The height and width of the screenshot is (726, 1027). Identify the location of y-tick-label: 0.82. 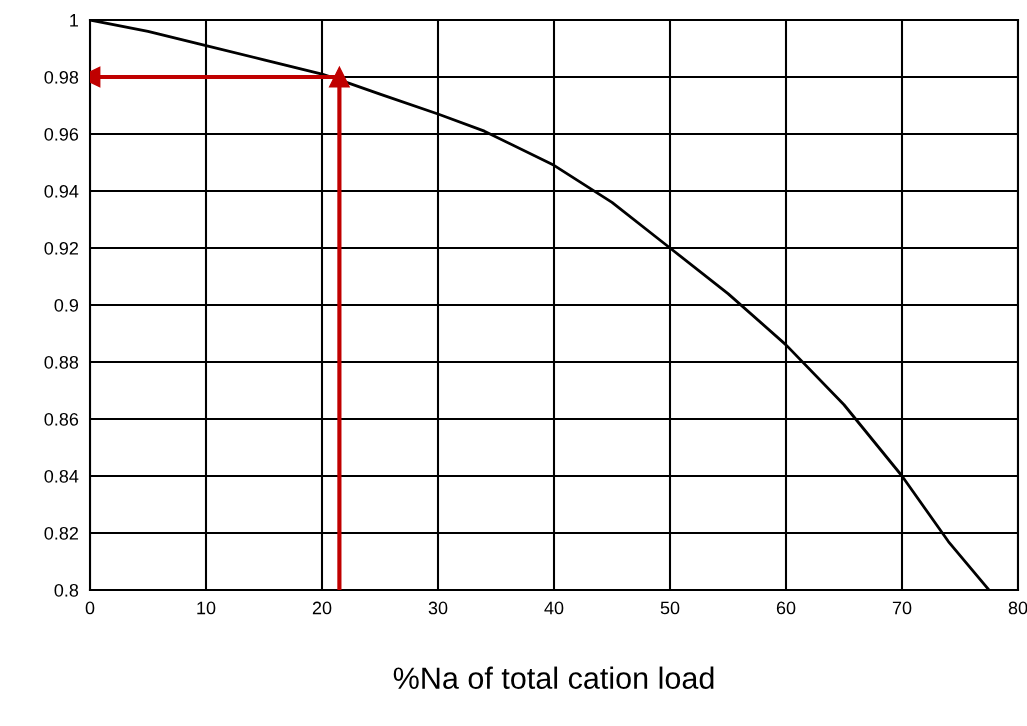
(61, 533).